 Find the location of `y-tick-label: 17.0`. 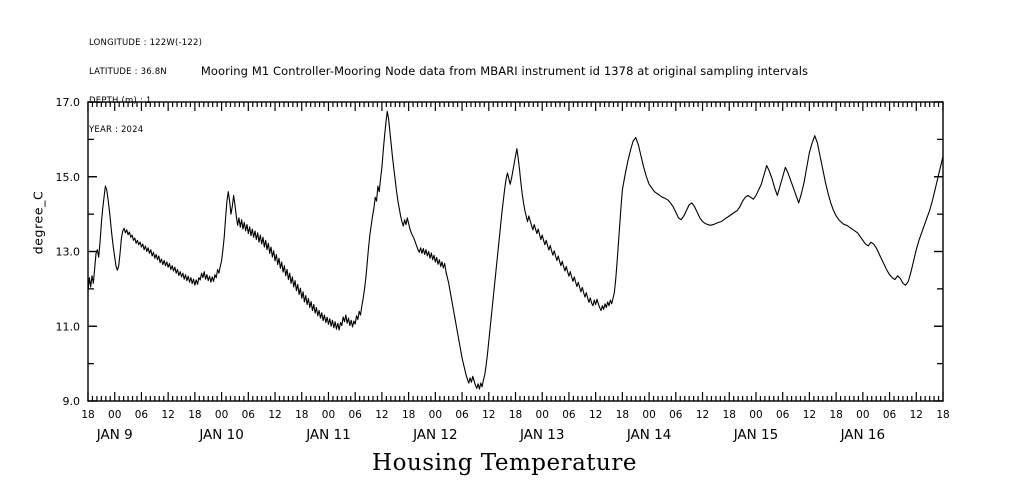

y-tick-label: 17.0 is located at coordinates (68, 102).